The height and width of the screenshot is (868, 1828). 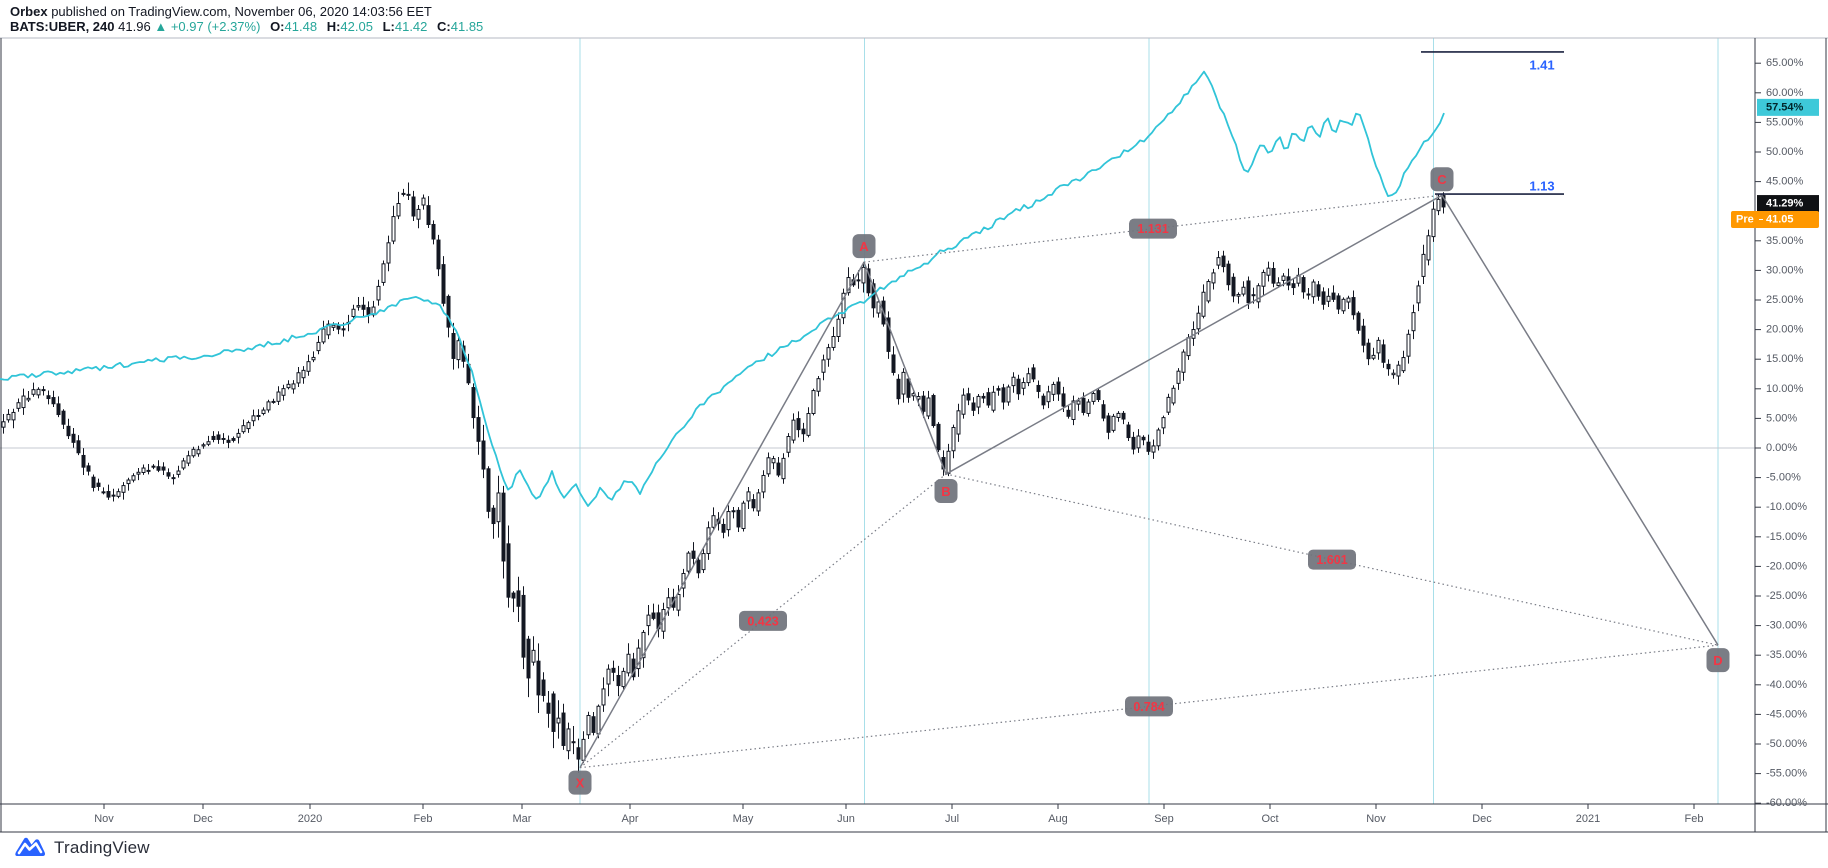 What do you see at coordinates (1785, 122) in the screenshot?
I see `price-tick-label: 55.00%` at bounding box center [1785, 122].